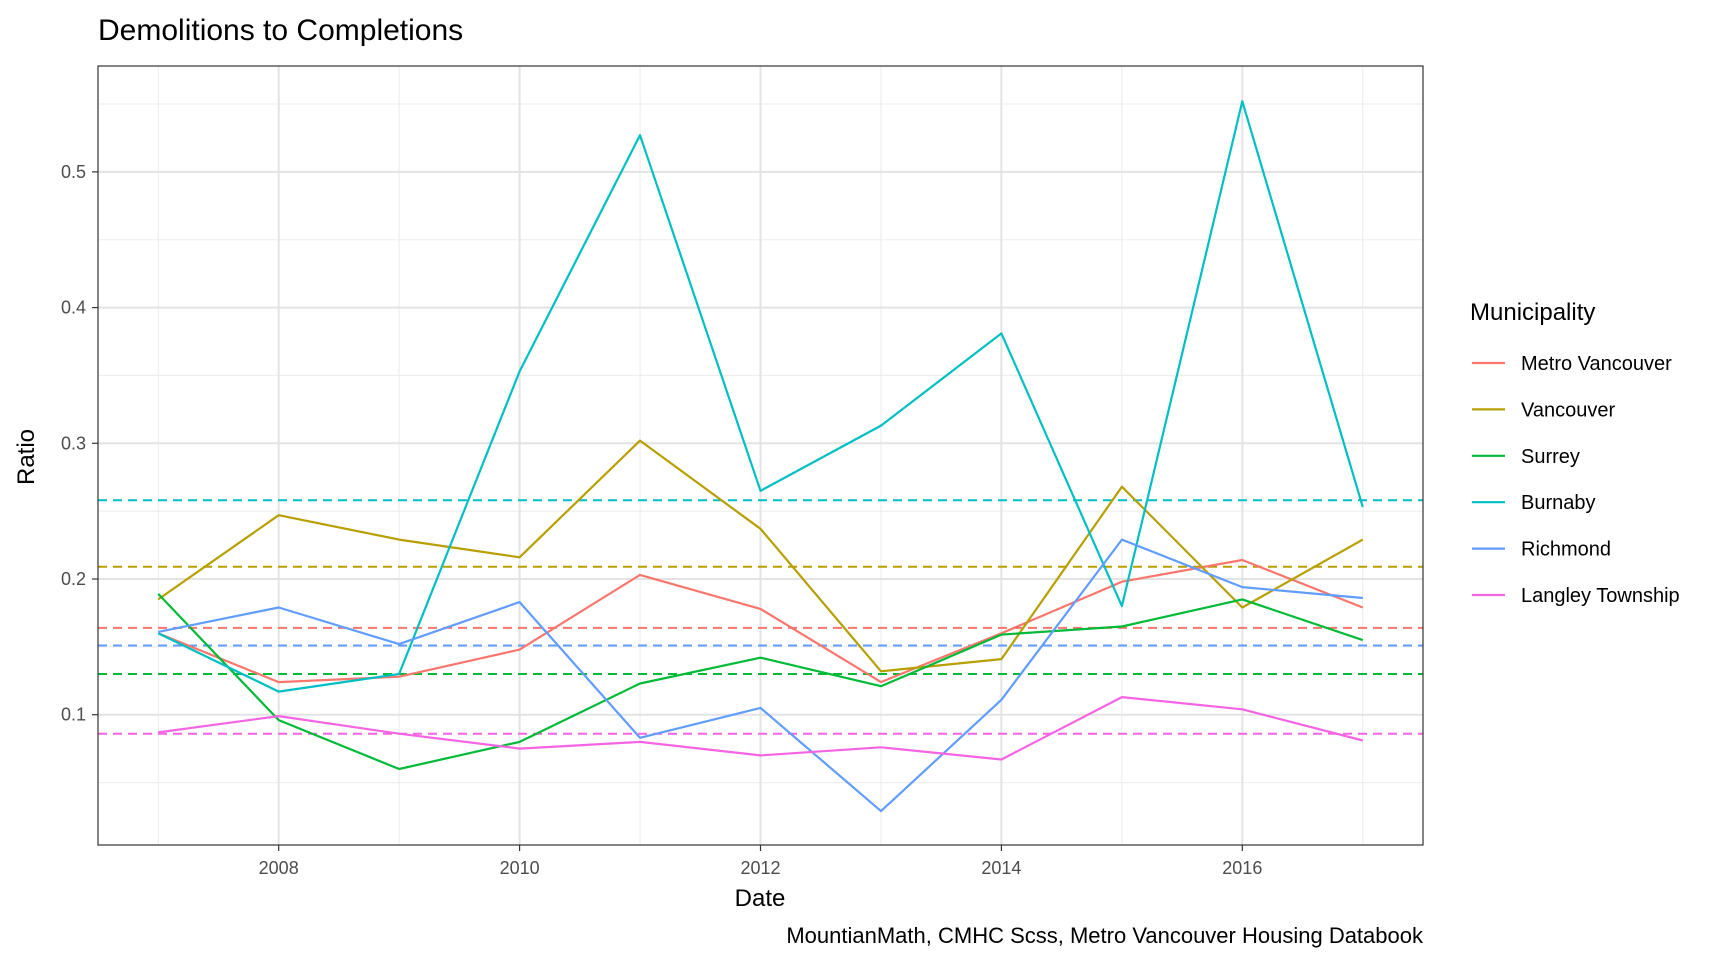 The width and height of the screenshot is (1728, 960). What do you see at coordinates (280, 30) in the screenshot?
I see `chart-title: Demolitions to Completions` at bounding box center [280, 30].